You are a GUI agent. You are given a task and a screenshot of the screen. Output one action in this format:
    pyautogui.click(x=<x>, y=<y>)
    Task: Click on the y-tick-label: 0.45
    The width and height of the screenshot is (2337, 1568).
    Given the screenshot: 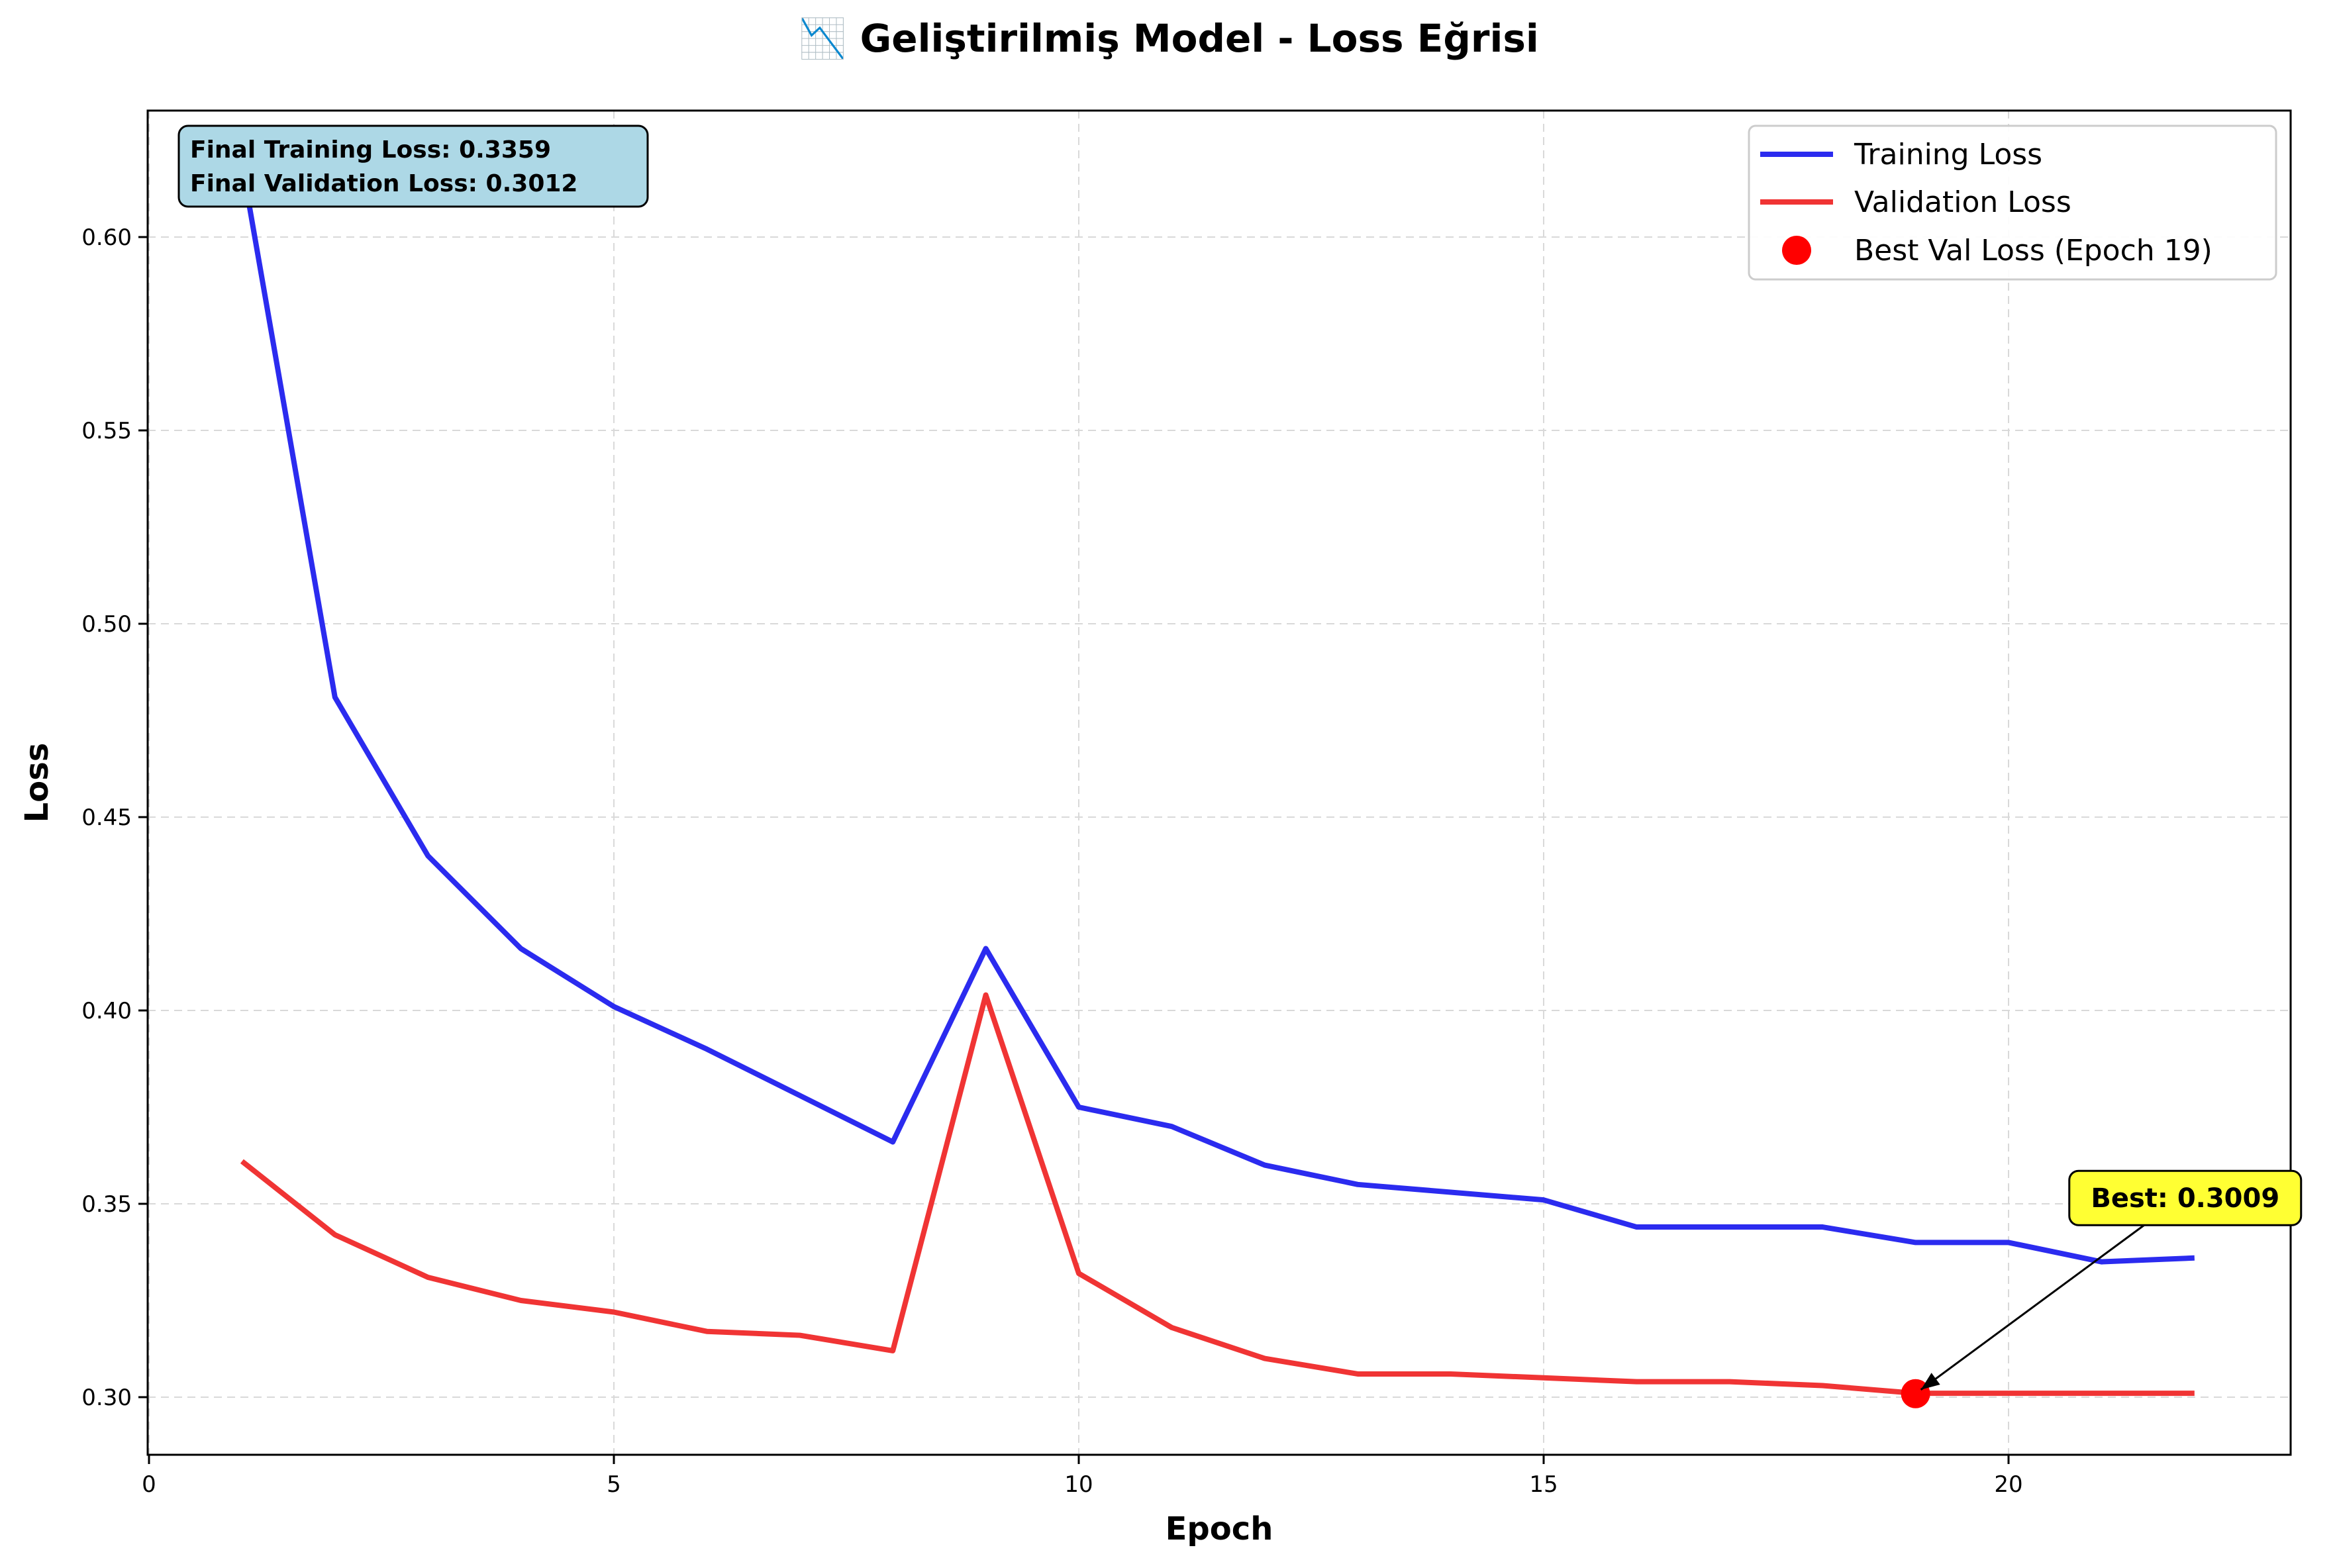 What is the action you would take?
    pyautogui.click(x=107, y=818)
    